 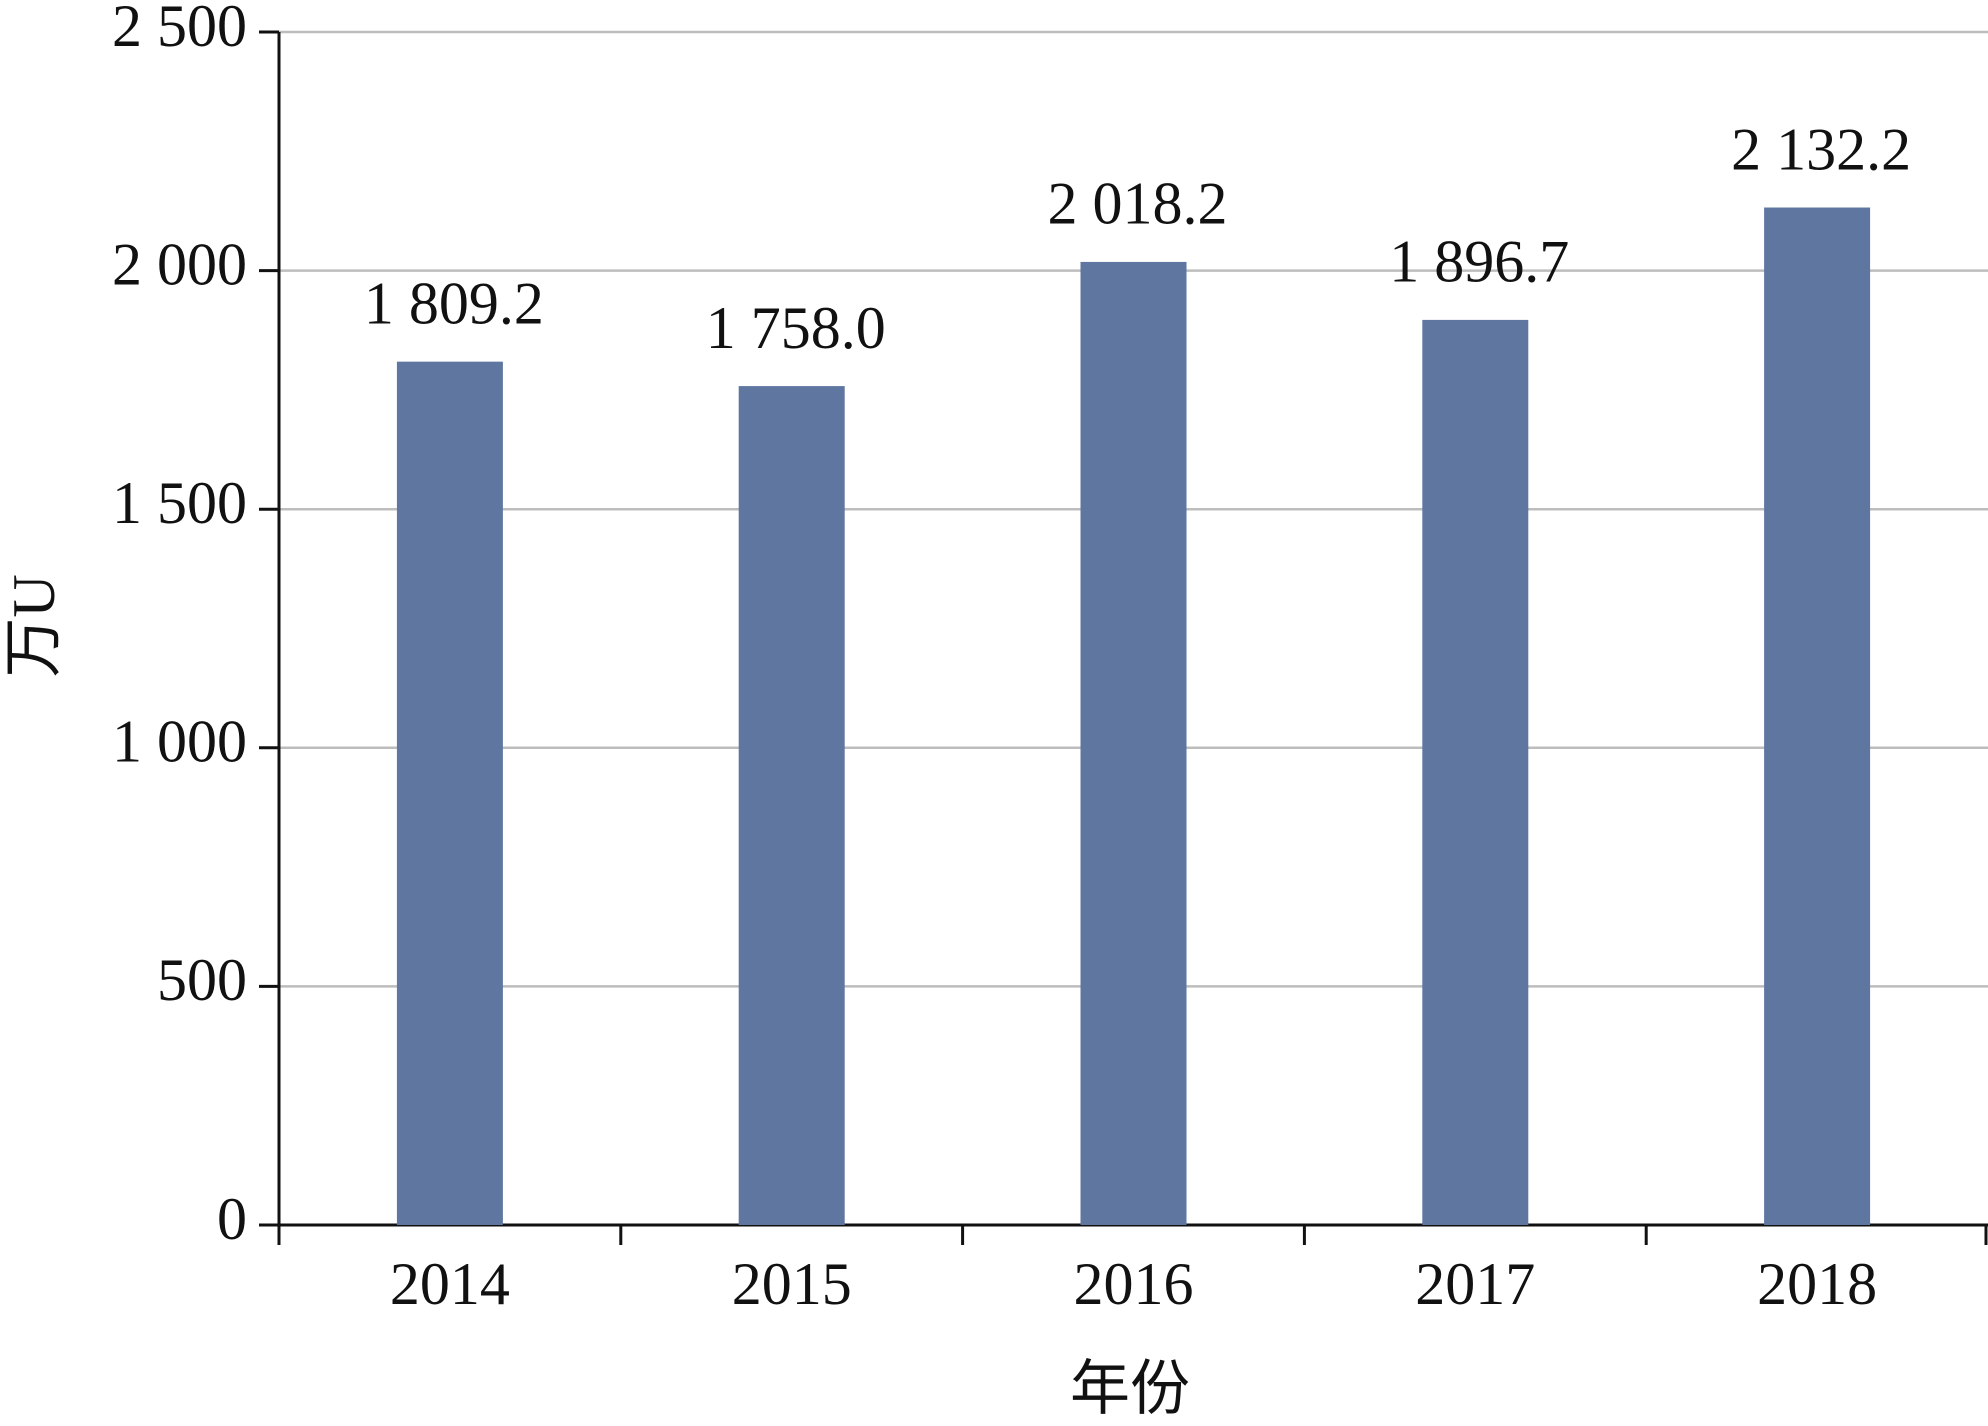 I want to click on y-tick-label: 1 000, so click(x=179, y=742).